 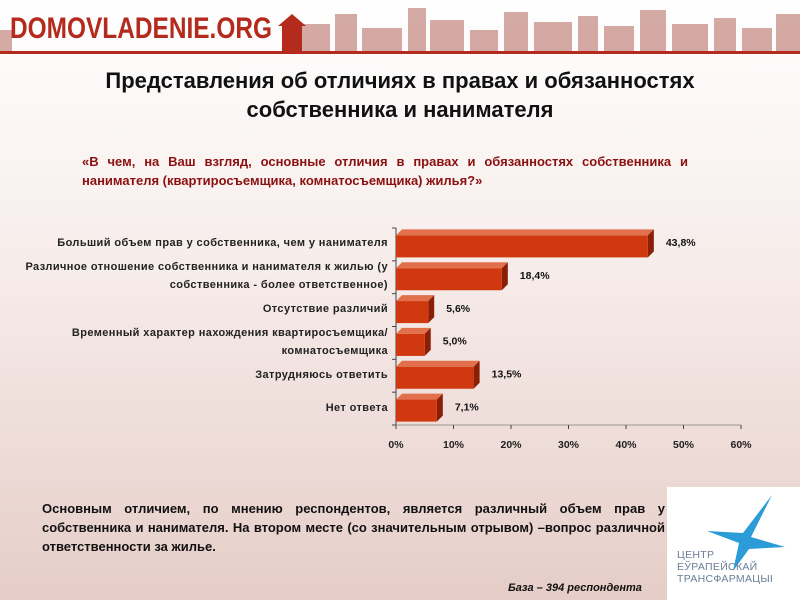 What do you see at coordinates (396, 445) in the screenshot?
I see `x-tick-label: 0%` at bounding box center [396, 445].